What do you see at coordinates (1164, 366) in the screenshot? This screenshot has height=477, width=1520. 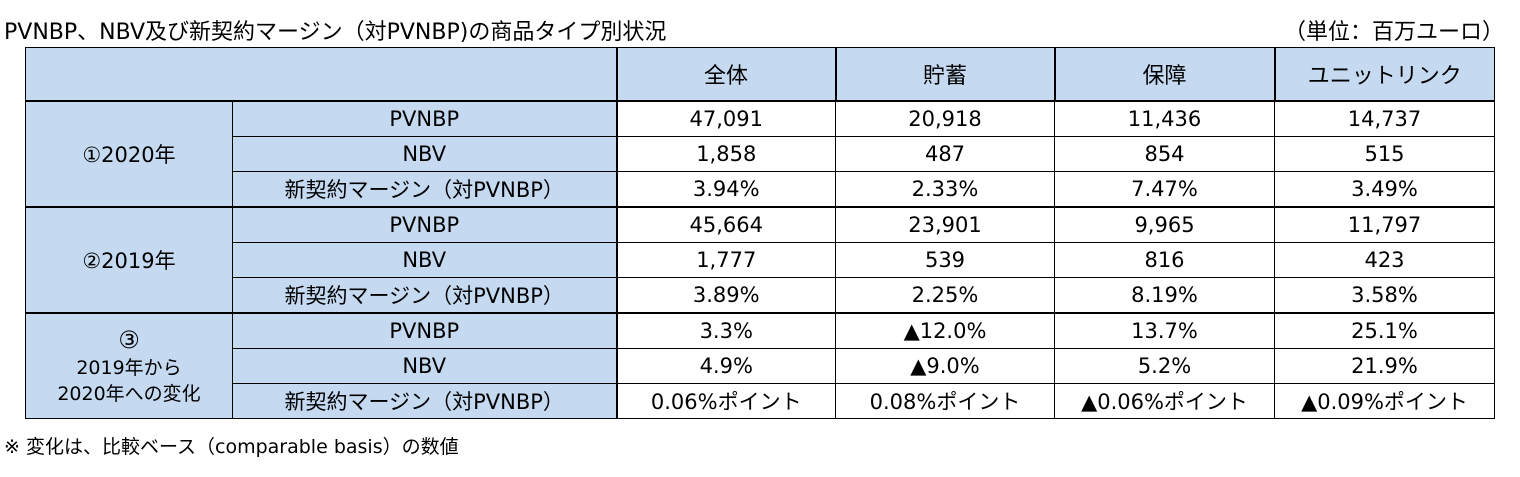 I see `value-cell: 5.2%` at bounding box center [1164, 366].